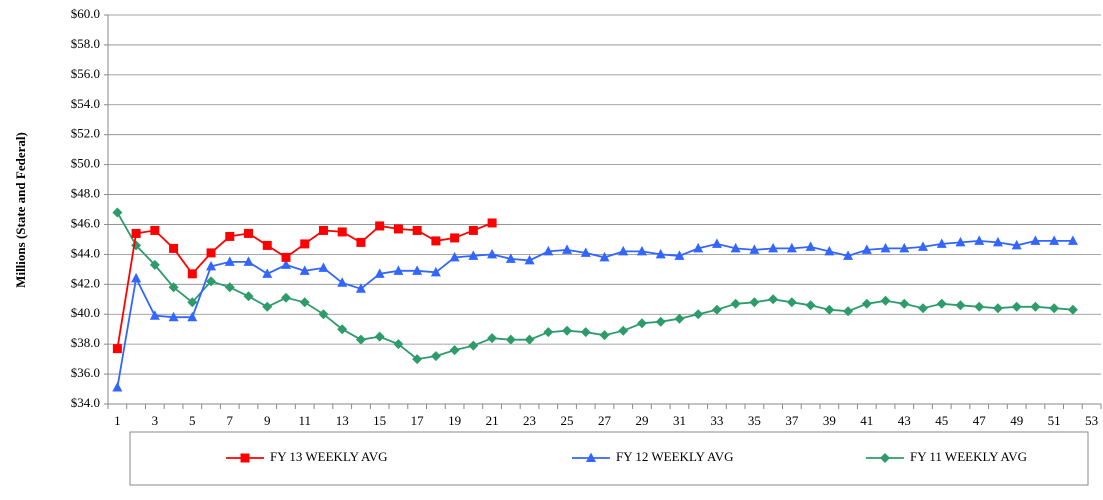 Image resolution: width=1103 pixels, height=500 pixels. I want to click on x-tick-label: 11, so click(304, 420).